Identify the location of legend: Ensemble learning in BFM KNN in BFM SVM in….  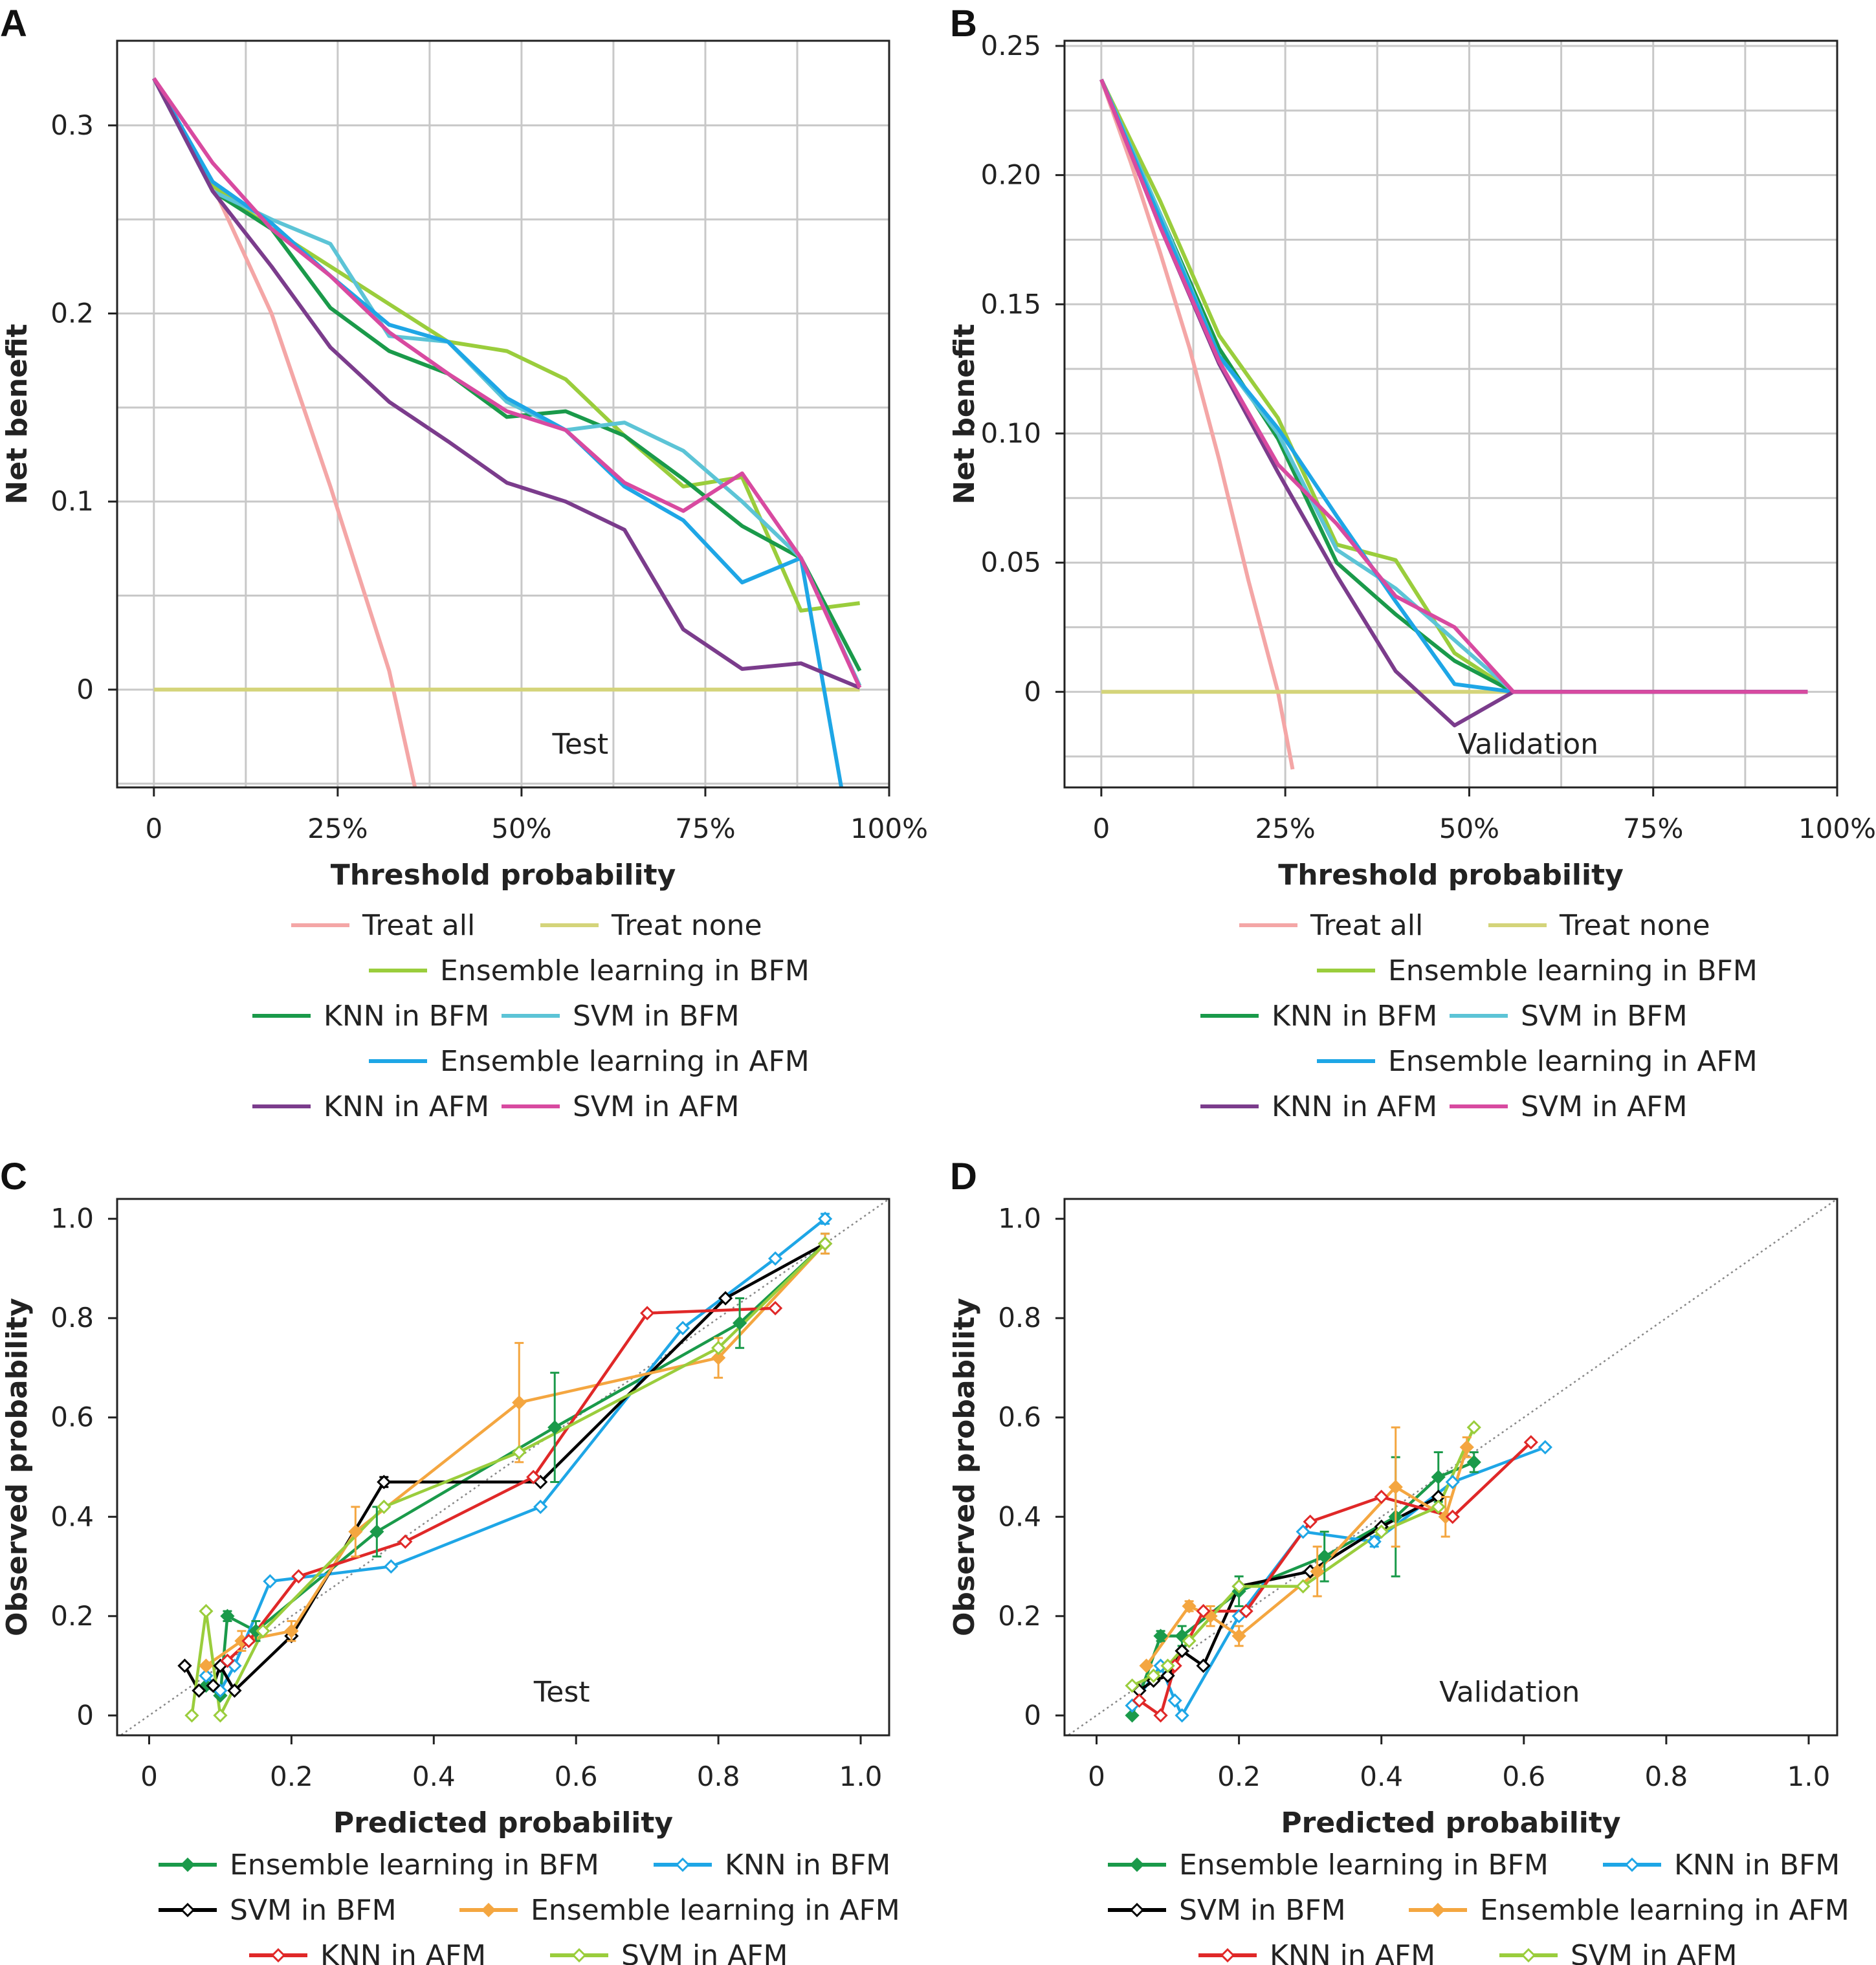
(529, 1907).